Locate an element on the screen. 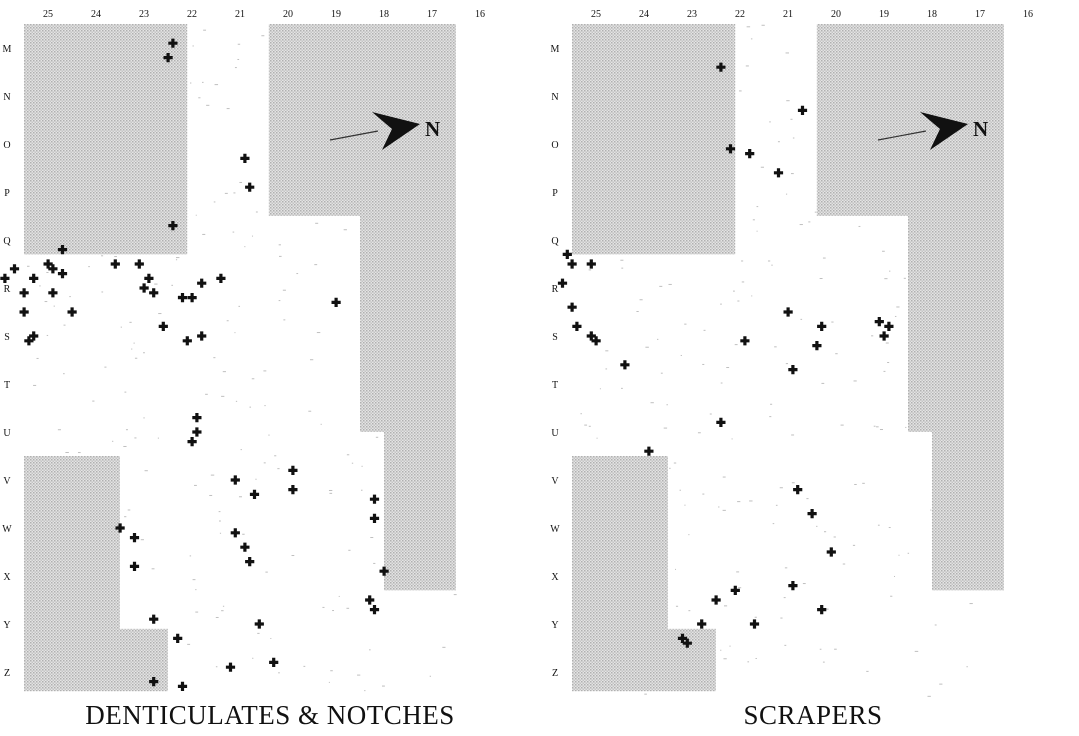 This screenshot has height=736, width=1079. row-label-O: O is located at coordinates (554, 145).